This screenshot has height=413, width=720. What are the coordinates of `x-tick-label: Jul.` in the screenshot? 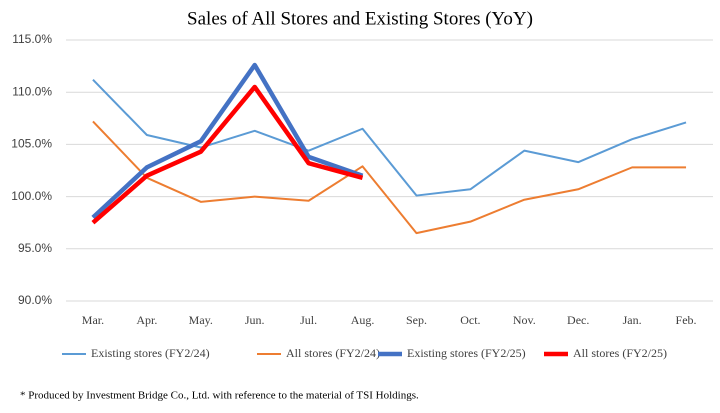 It's located at (308, 320).